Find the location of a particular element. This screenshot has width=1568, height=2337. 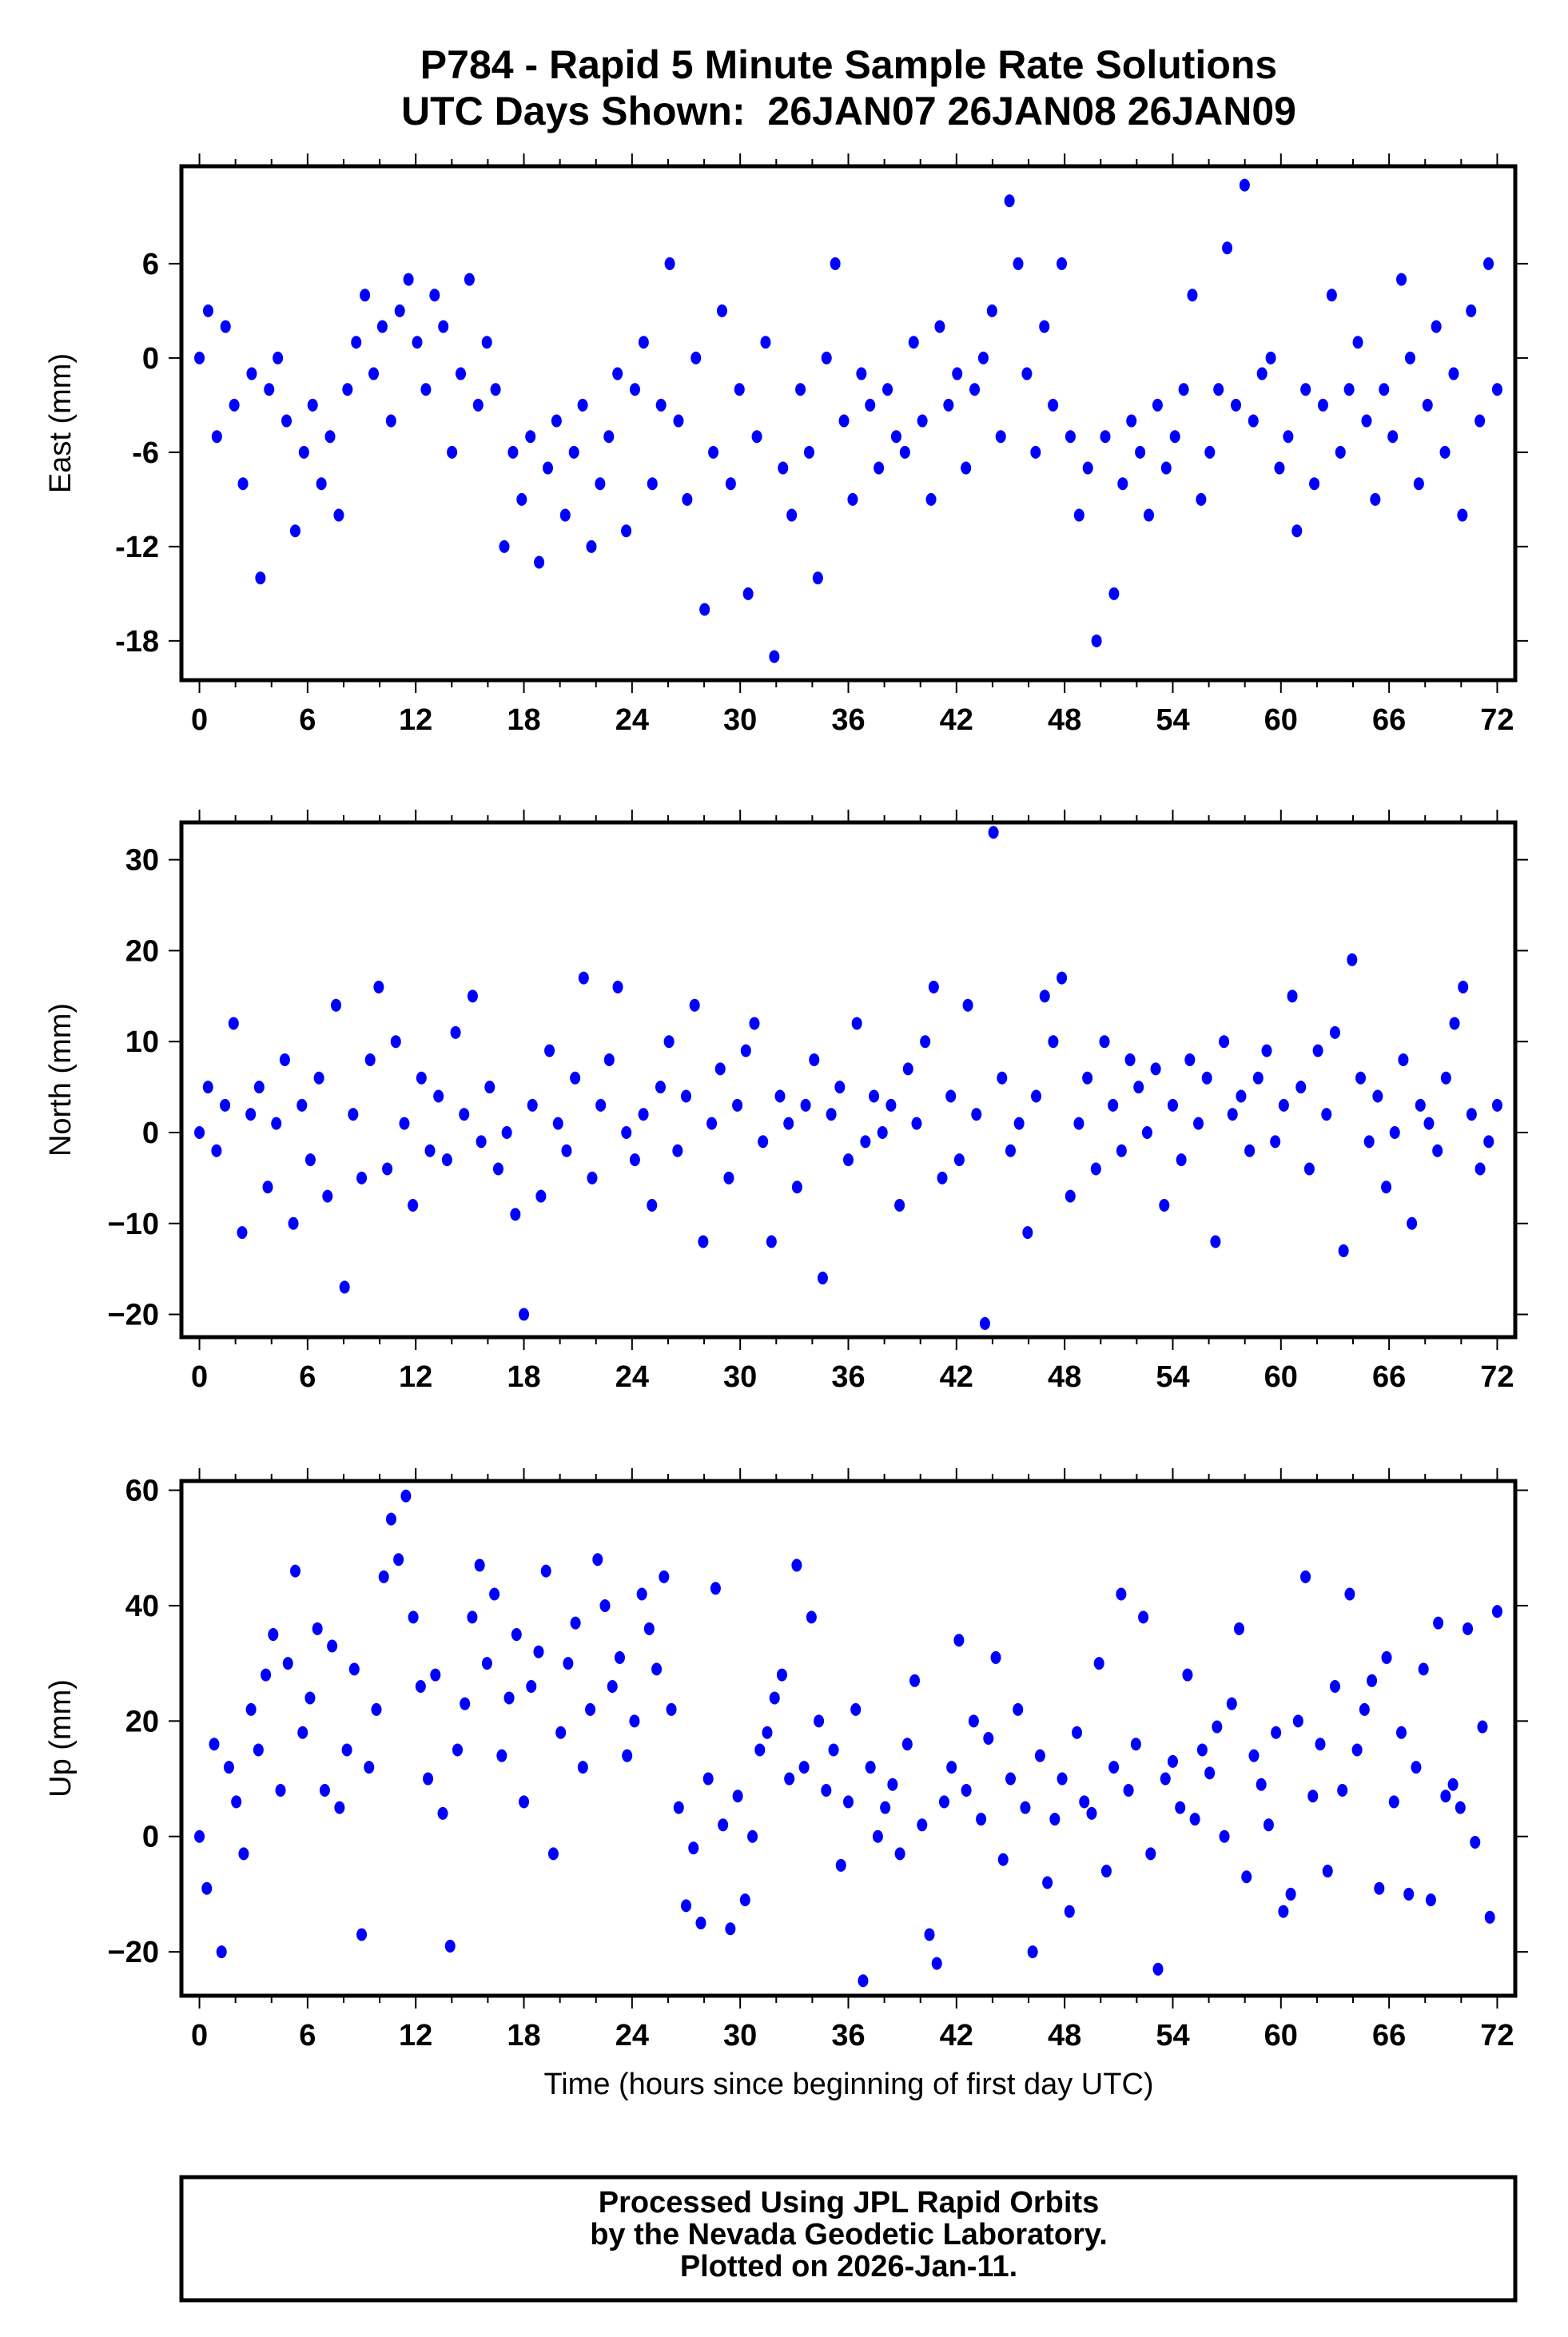

y-tick-label: 6 is located at coordinates (150, 265).